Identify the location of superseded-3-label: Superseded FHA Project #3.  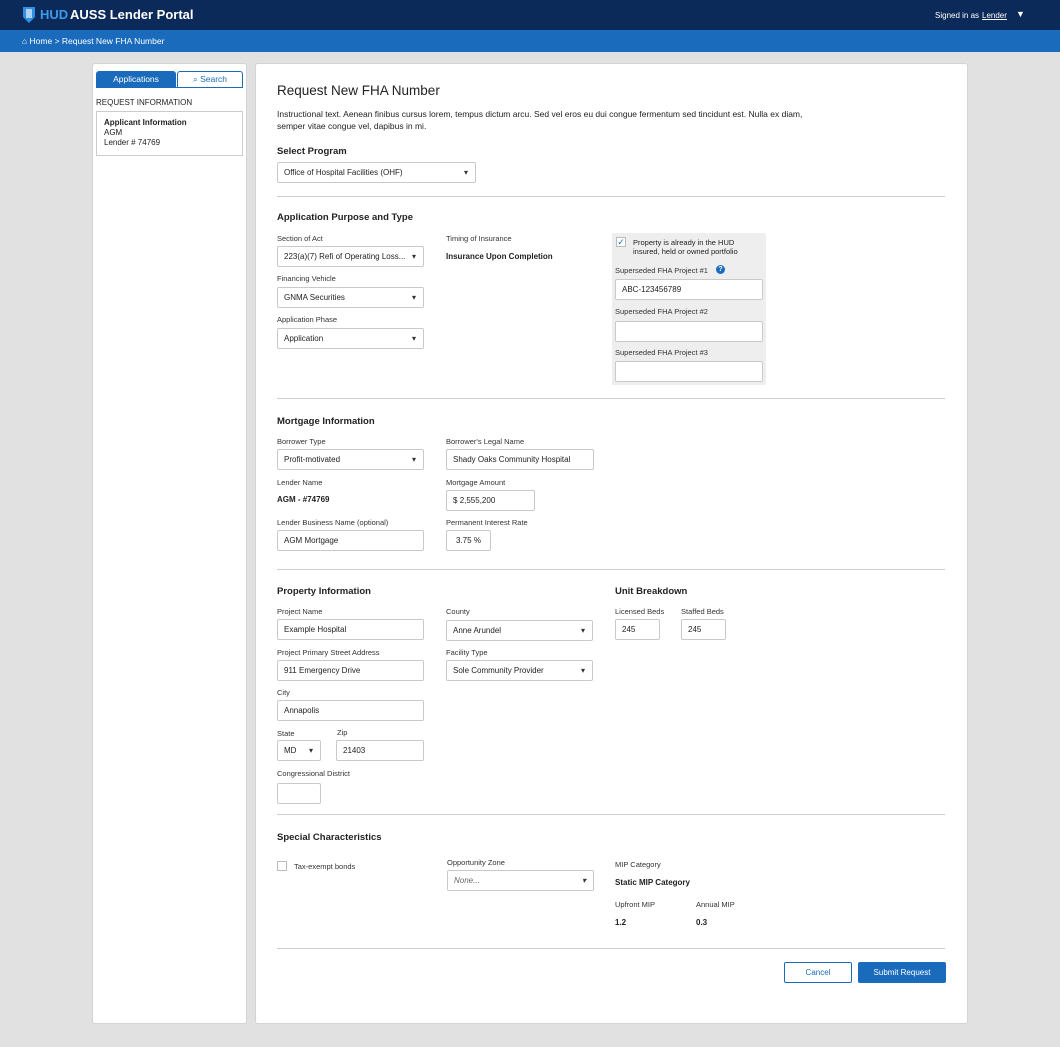
(661, 352).